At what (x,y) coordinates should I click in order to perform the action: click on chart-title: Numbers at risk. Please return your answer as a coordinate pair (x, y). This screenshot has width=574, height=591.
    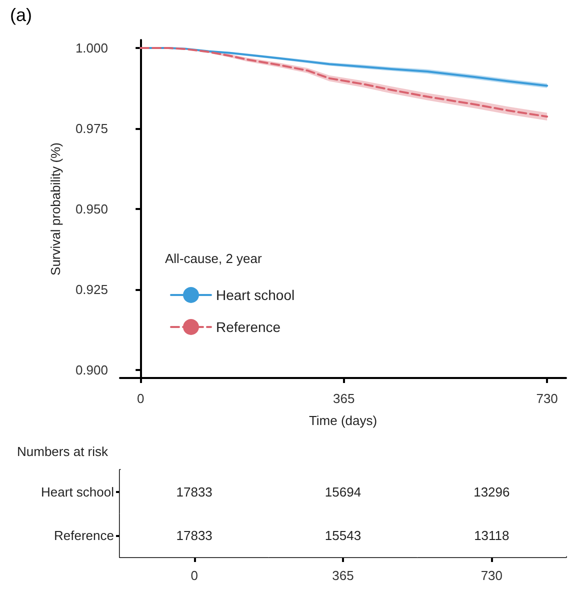
    Looking at the image, I should click on (63, 451).